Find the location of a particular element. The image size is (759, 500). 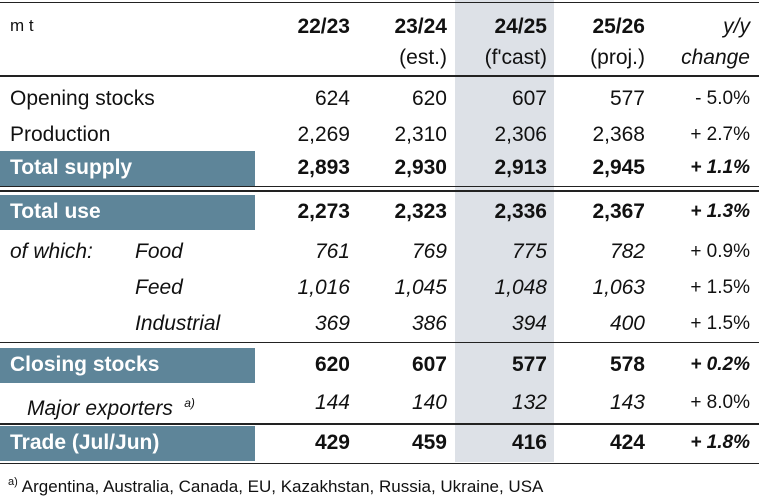

row-label: Opening stocks is located at coordinates (82, 98).